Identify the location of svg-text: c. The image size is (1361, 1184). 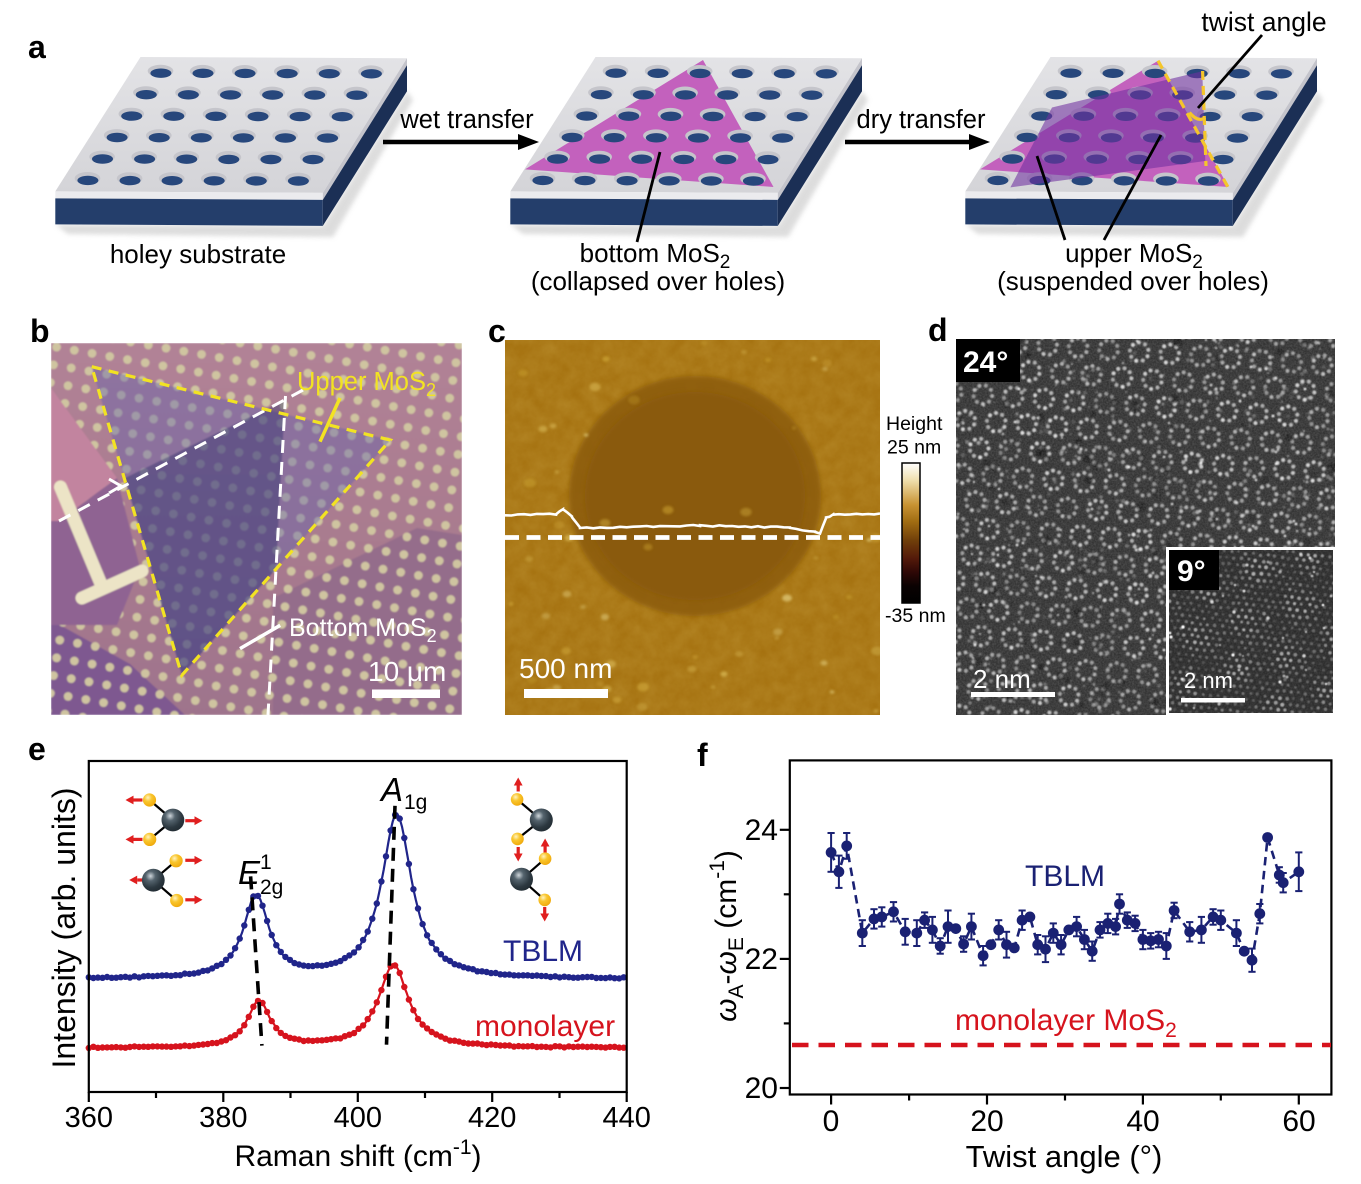
(497, 331).